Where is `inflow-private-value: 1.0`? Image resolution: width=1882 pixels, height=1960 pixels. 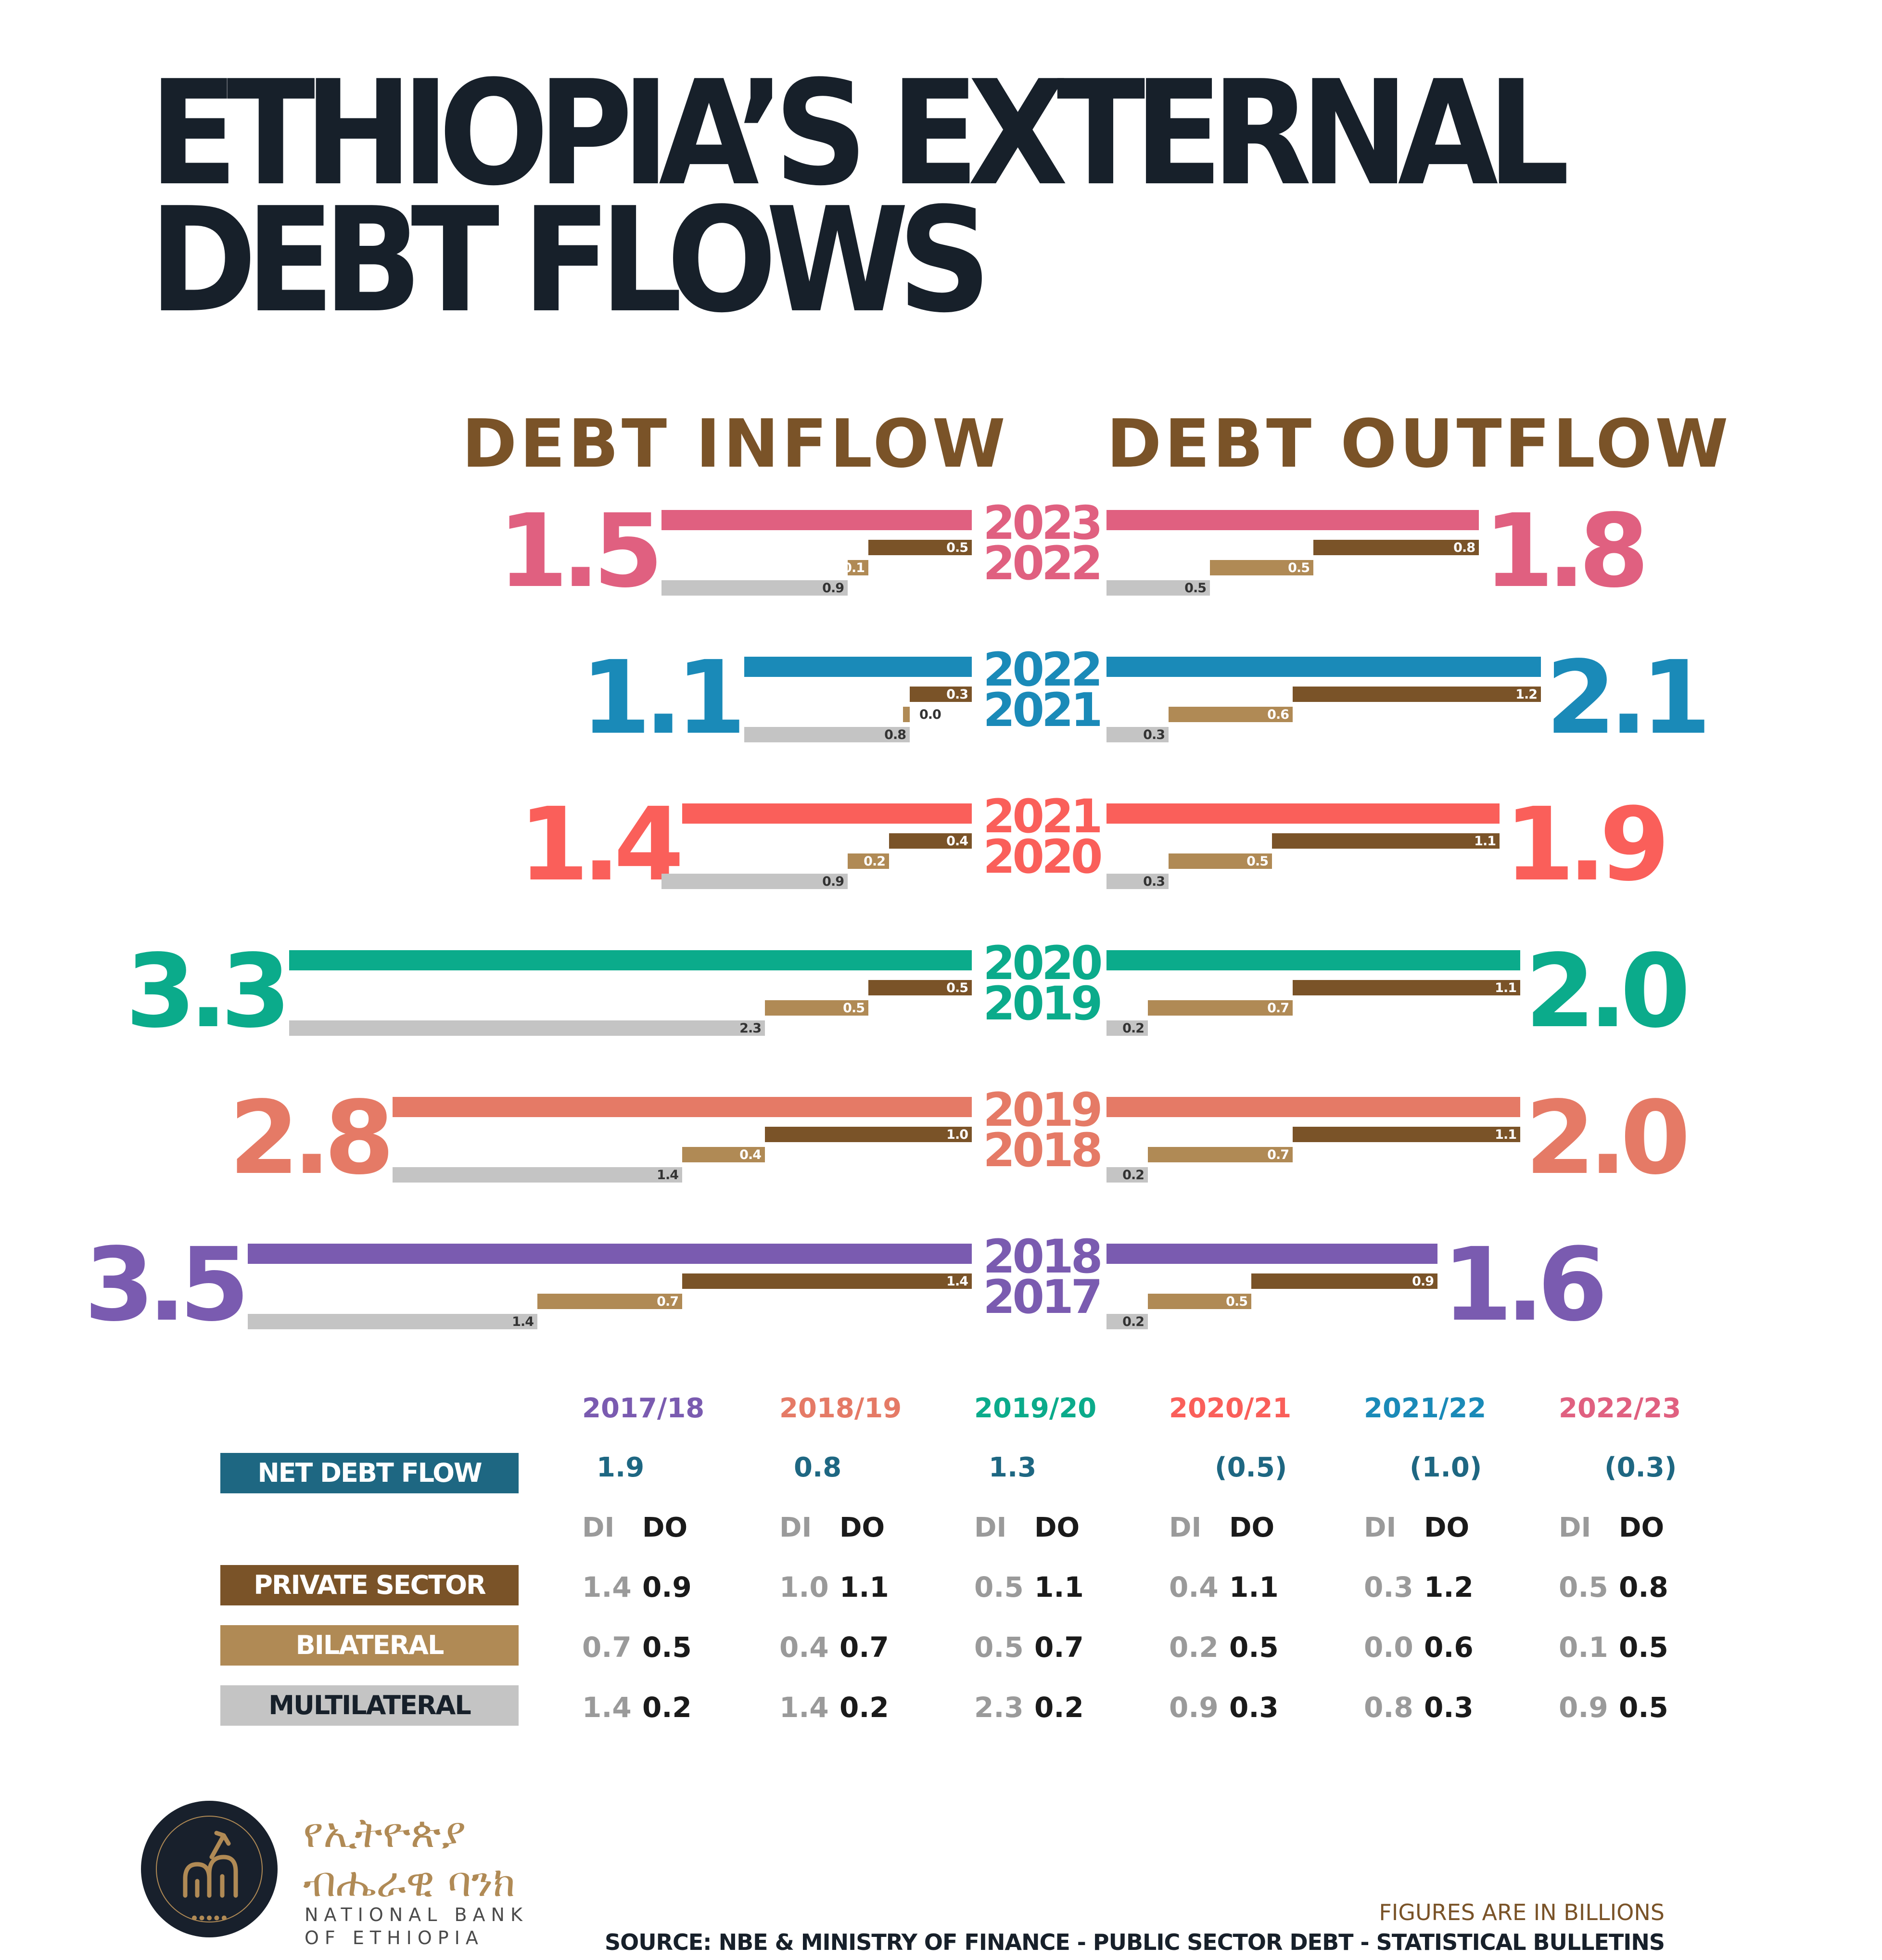
inflow-private-value: 1.0 is located at coordinates (957, 1135).